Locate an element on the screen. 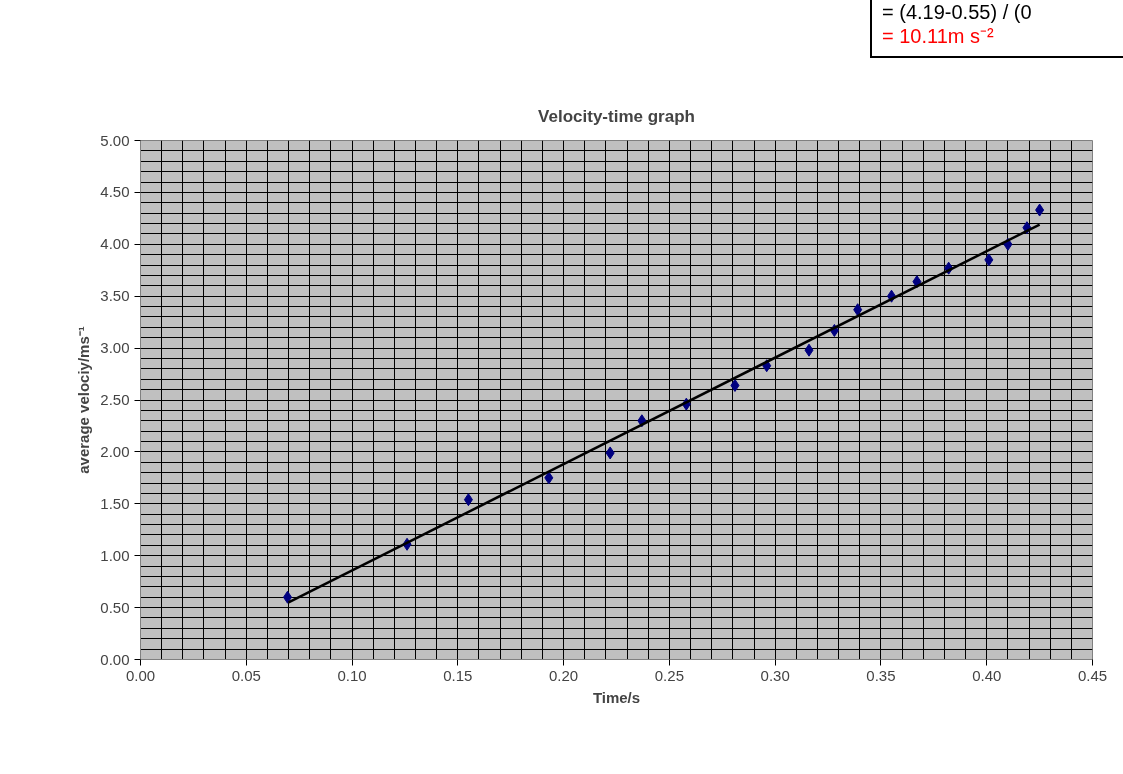  y-axis-title: average velociy/ms⁻¹ is located at coordinates (84, 400).